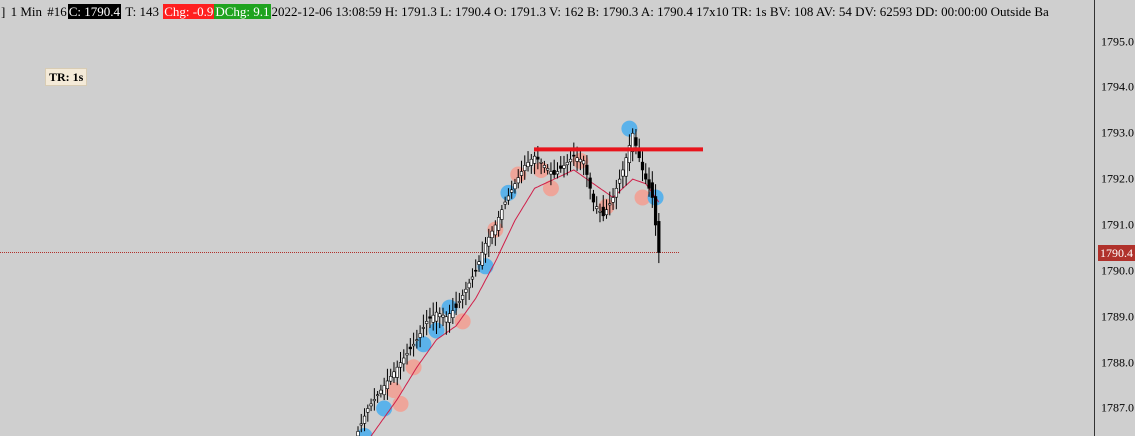 The height and width of the screenshot is (436, 1135). Describe the element at coordinates (189, 11) in the screenshot. I see `change-badge: Chg: -0.9` at that location.